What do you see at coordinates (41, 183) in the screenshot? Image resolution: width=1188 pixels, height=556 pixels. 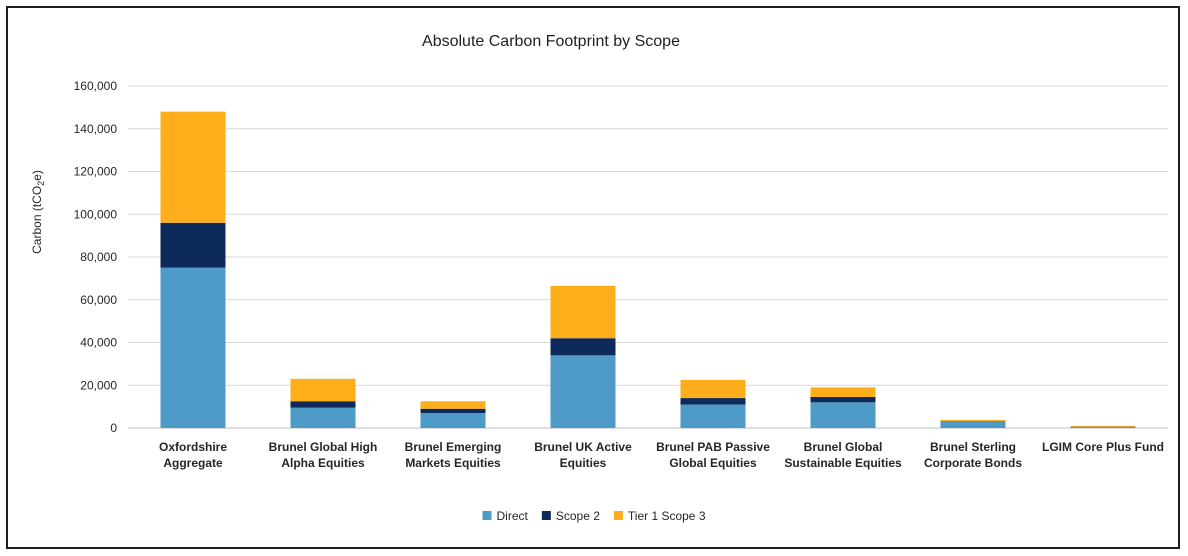 I see `y-axis-label-subscript: 2` at bounding box center [41, 183].